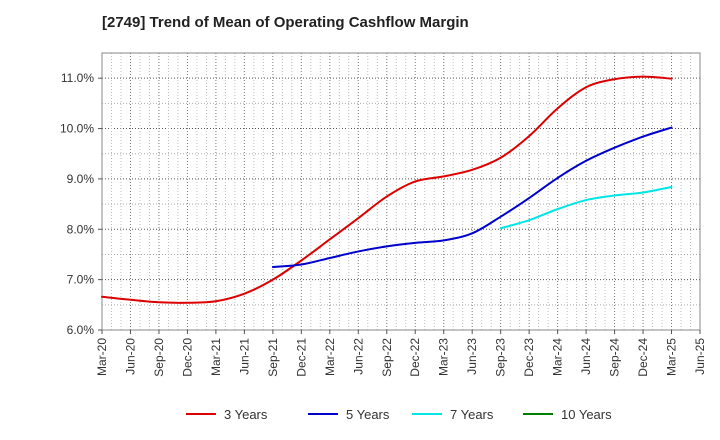  Describe the element at coordinates (501, 357) in the screenshot. I see `x-tick-label: Sep-23` at that location.